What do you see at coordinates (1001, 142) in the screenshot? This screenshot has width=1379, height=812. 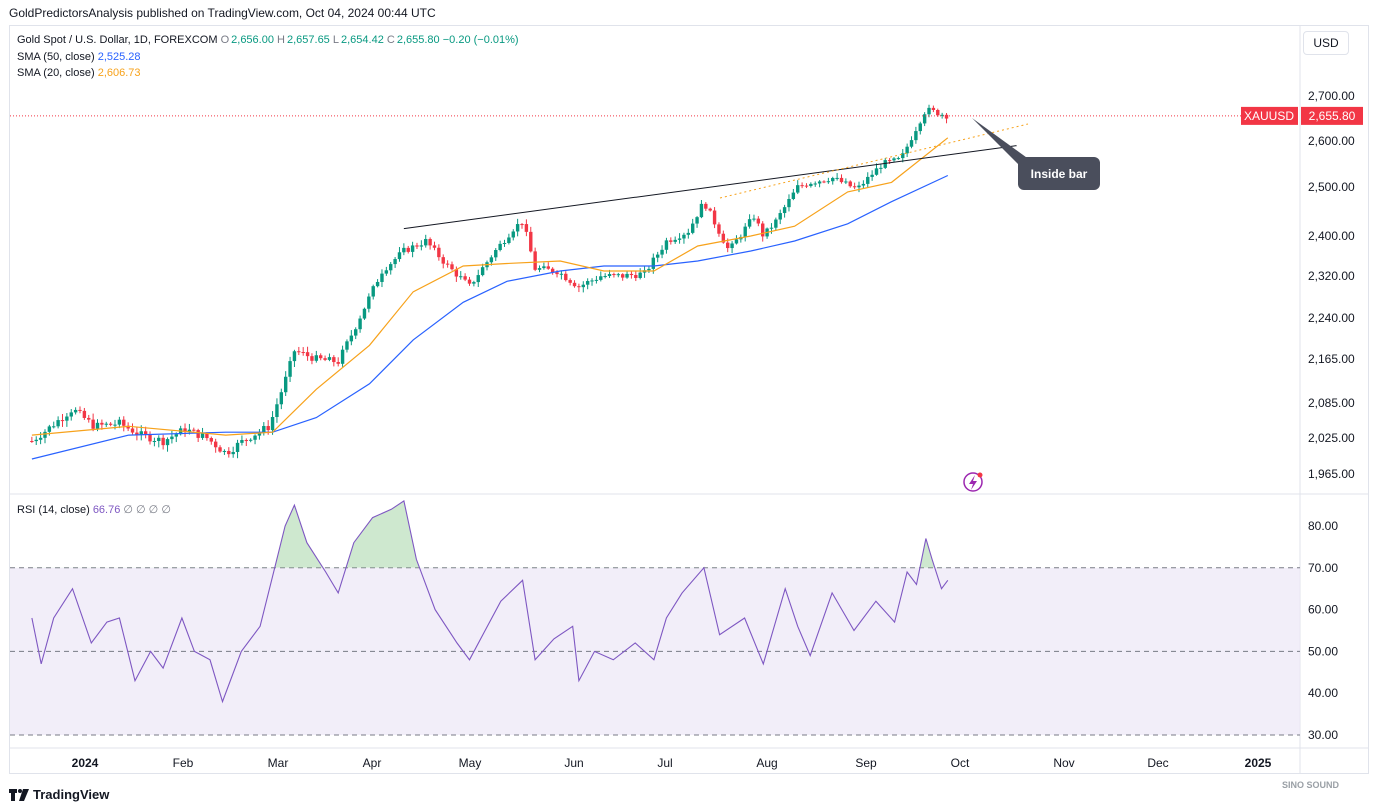 I see `callout-pointer` at bounding box center [1001, 142].